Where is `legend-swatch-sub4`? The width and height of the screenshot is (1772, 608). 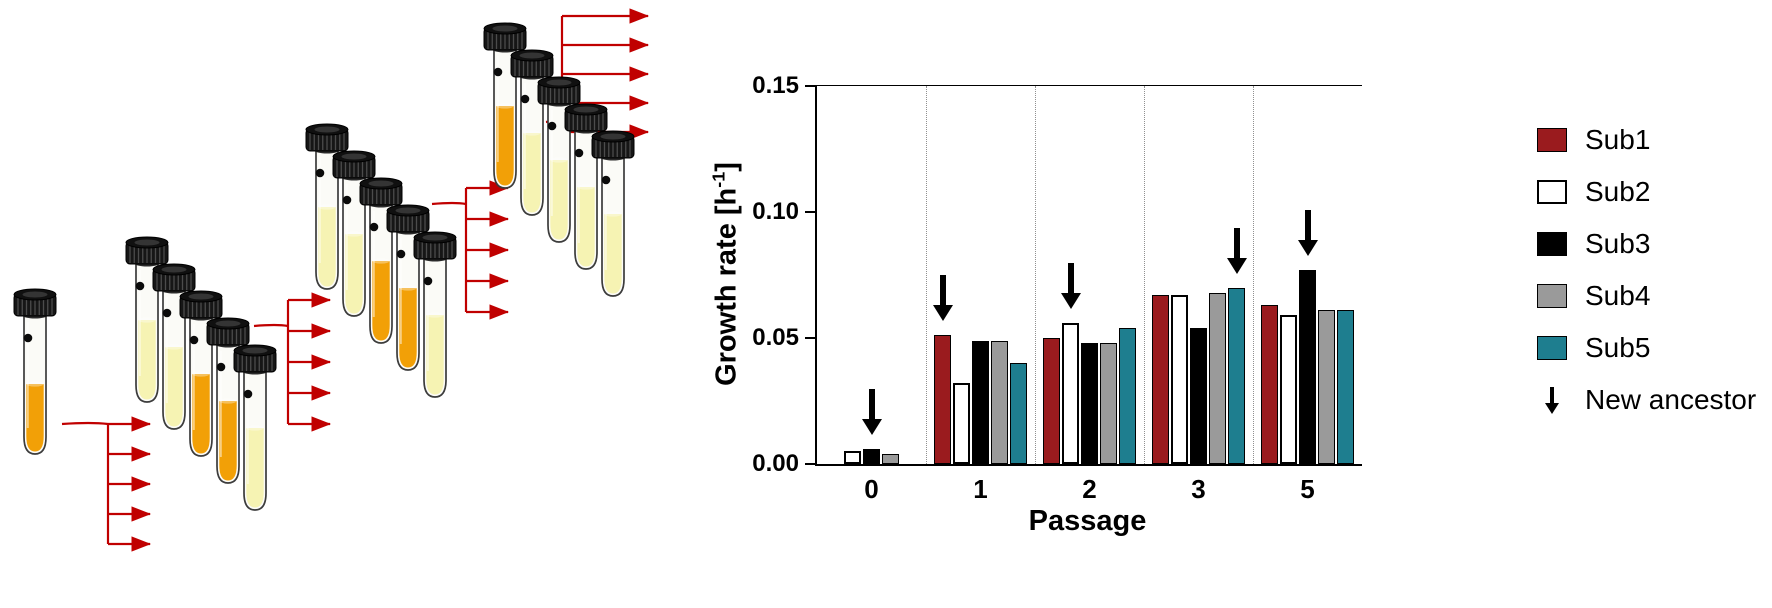
legend-swatch-sub4 is located at coordinates (1552, 296).